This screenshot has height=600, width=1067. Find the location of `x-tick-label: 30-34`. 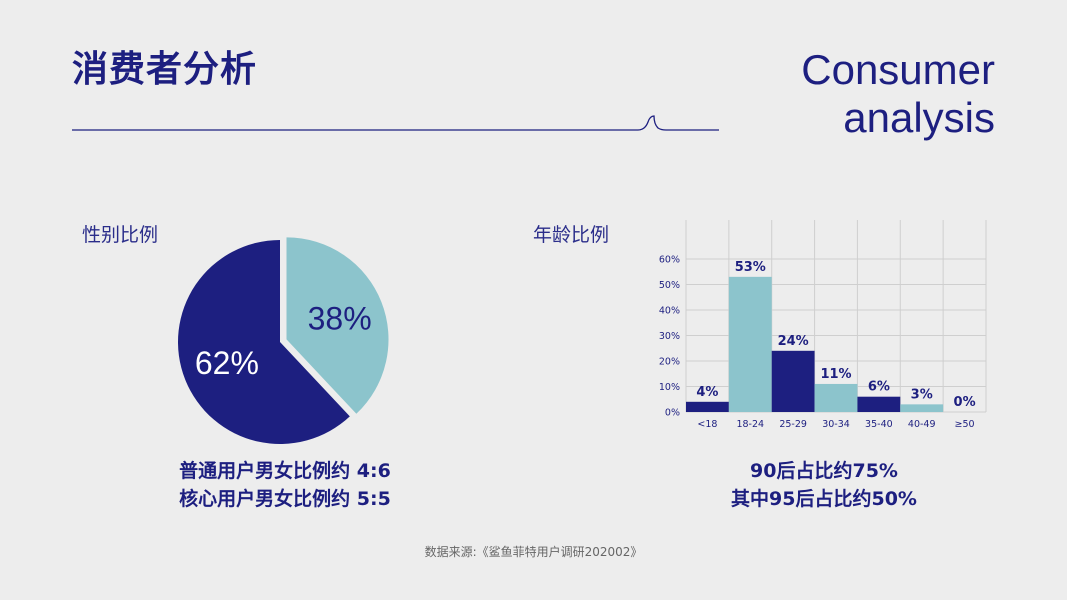

x-tick-label: 30-34 is located at coordinates (836, 424).